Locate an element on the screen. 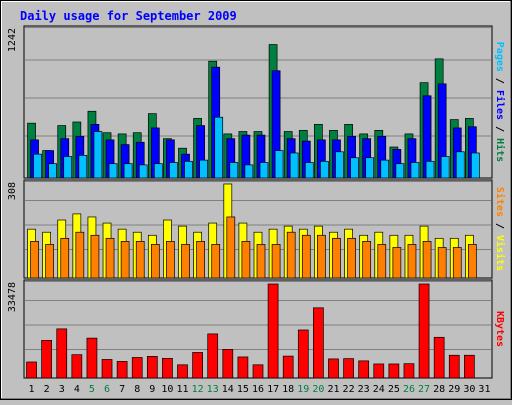 Image resolution: width=512 pixels, height=405 pixels. series-pages is located at coordinates (256, 147).